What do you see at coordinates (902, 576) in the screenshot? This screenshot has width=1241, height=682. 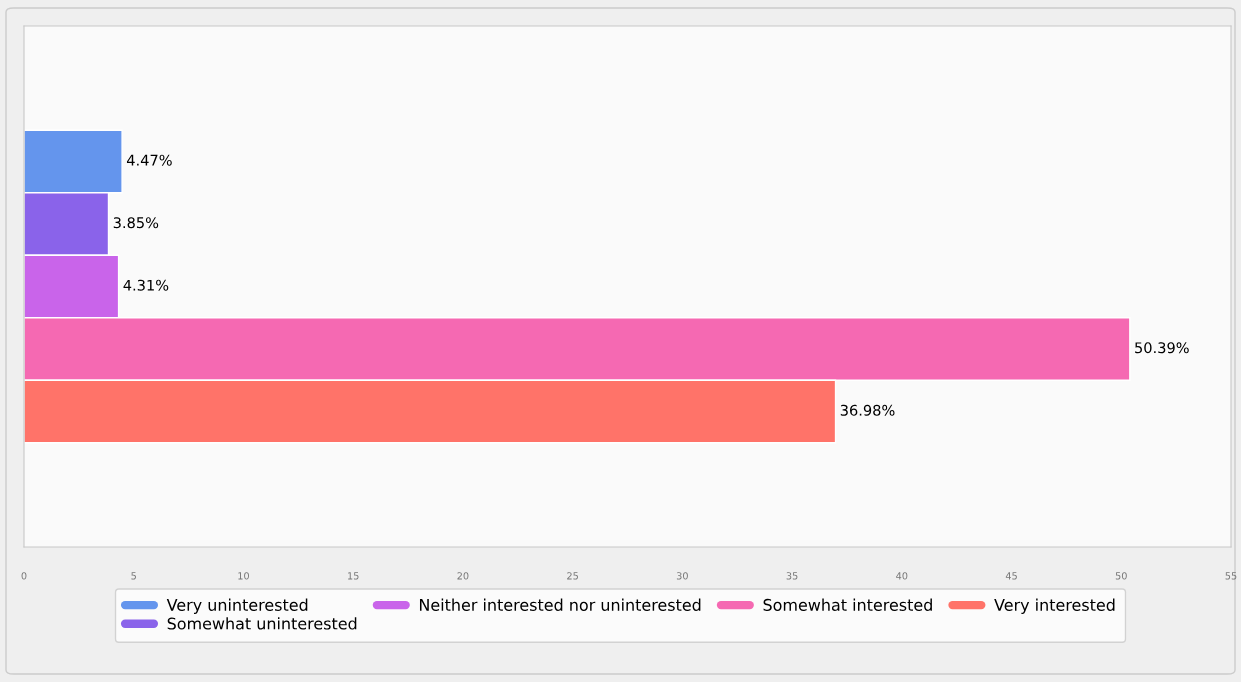 I see `x-tick-label: 40` at bounding box center [902, 576].